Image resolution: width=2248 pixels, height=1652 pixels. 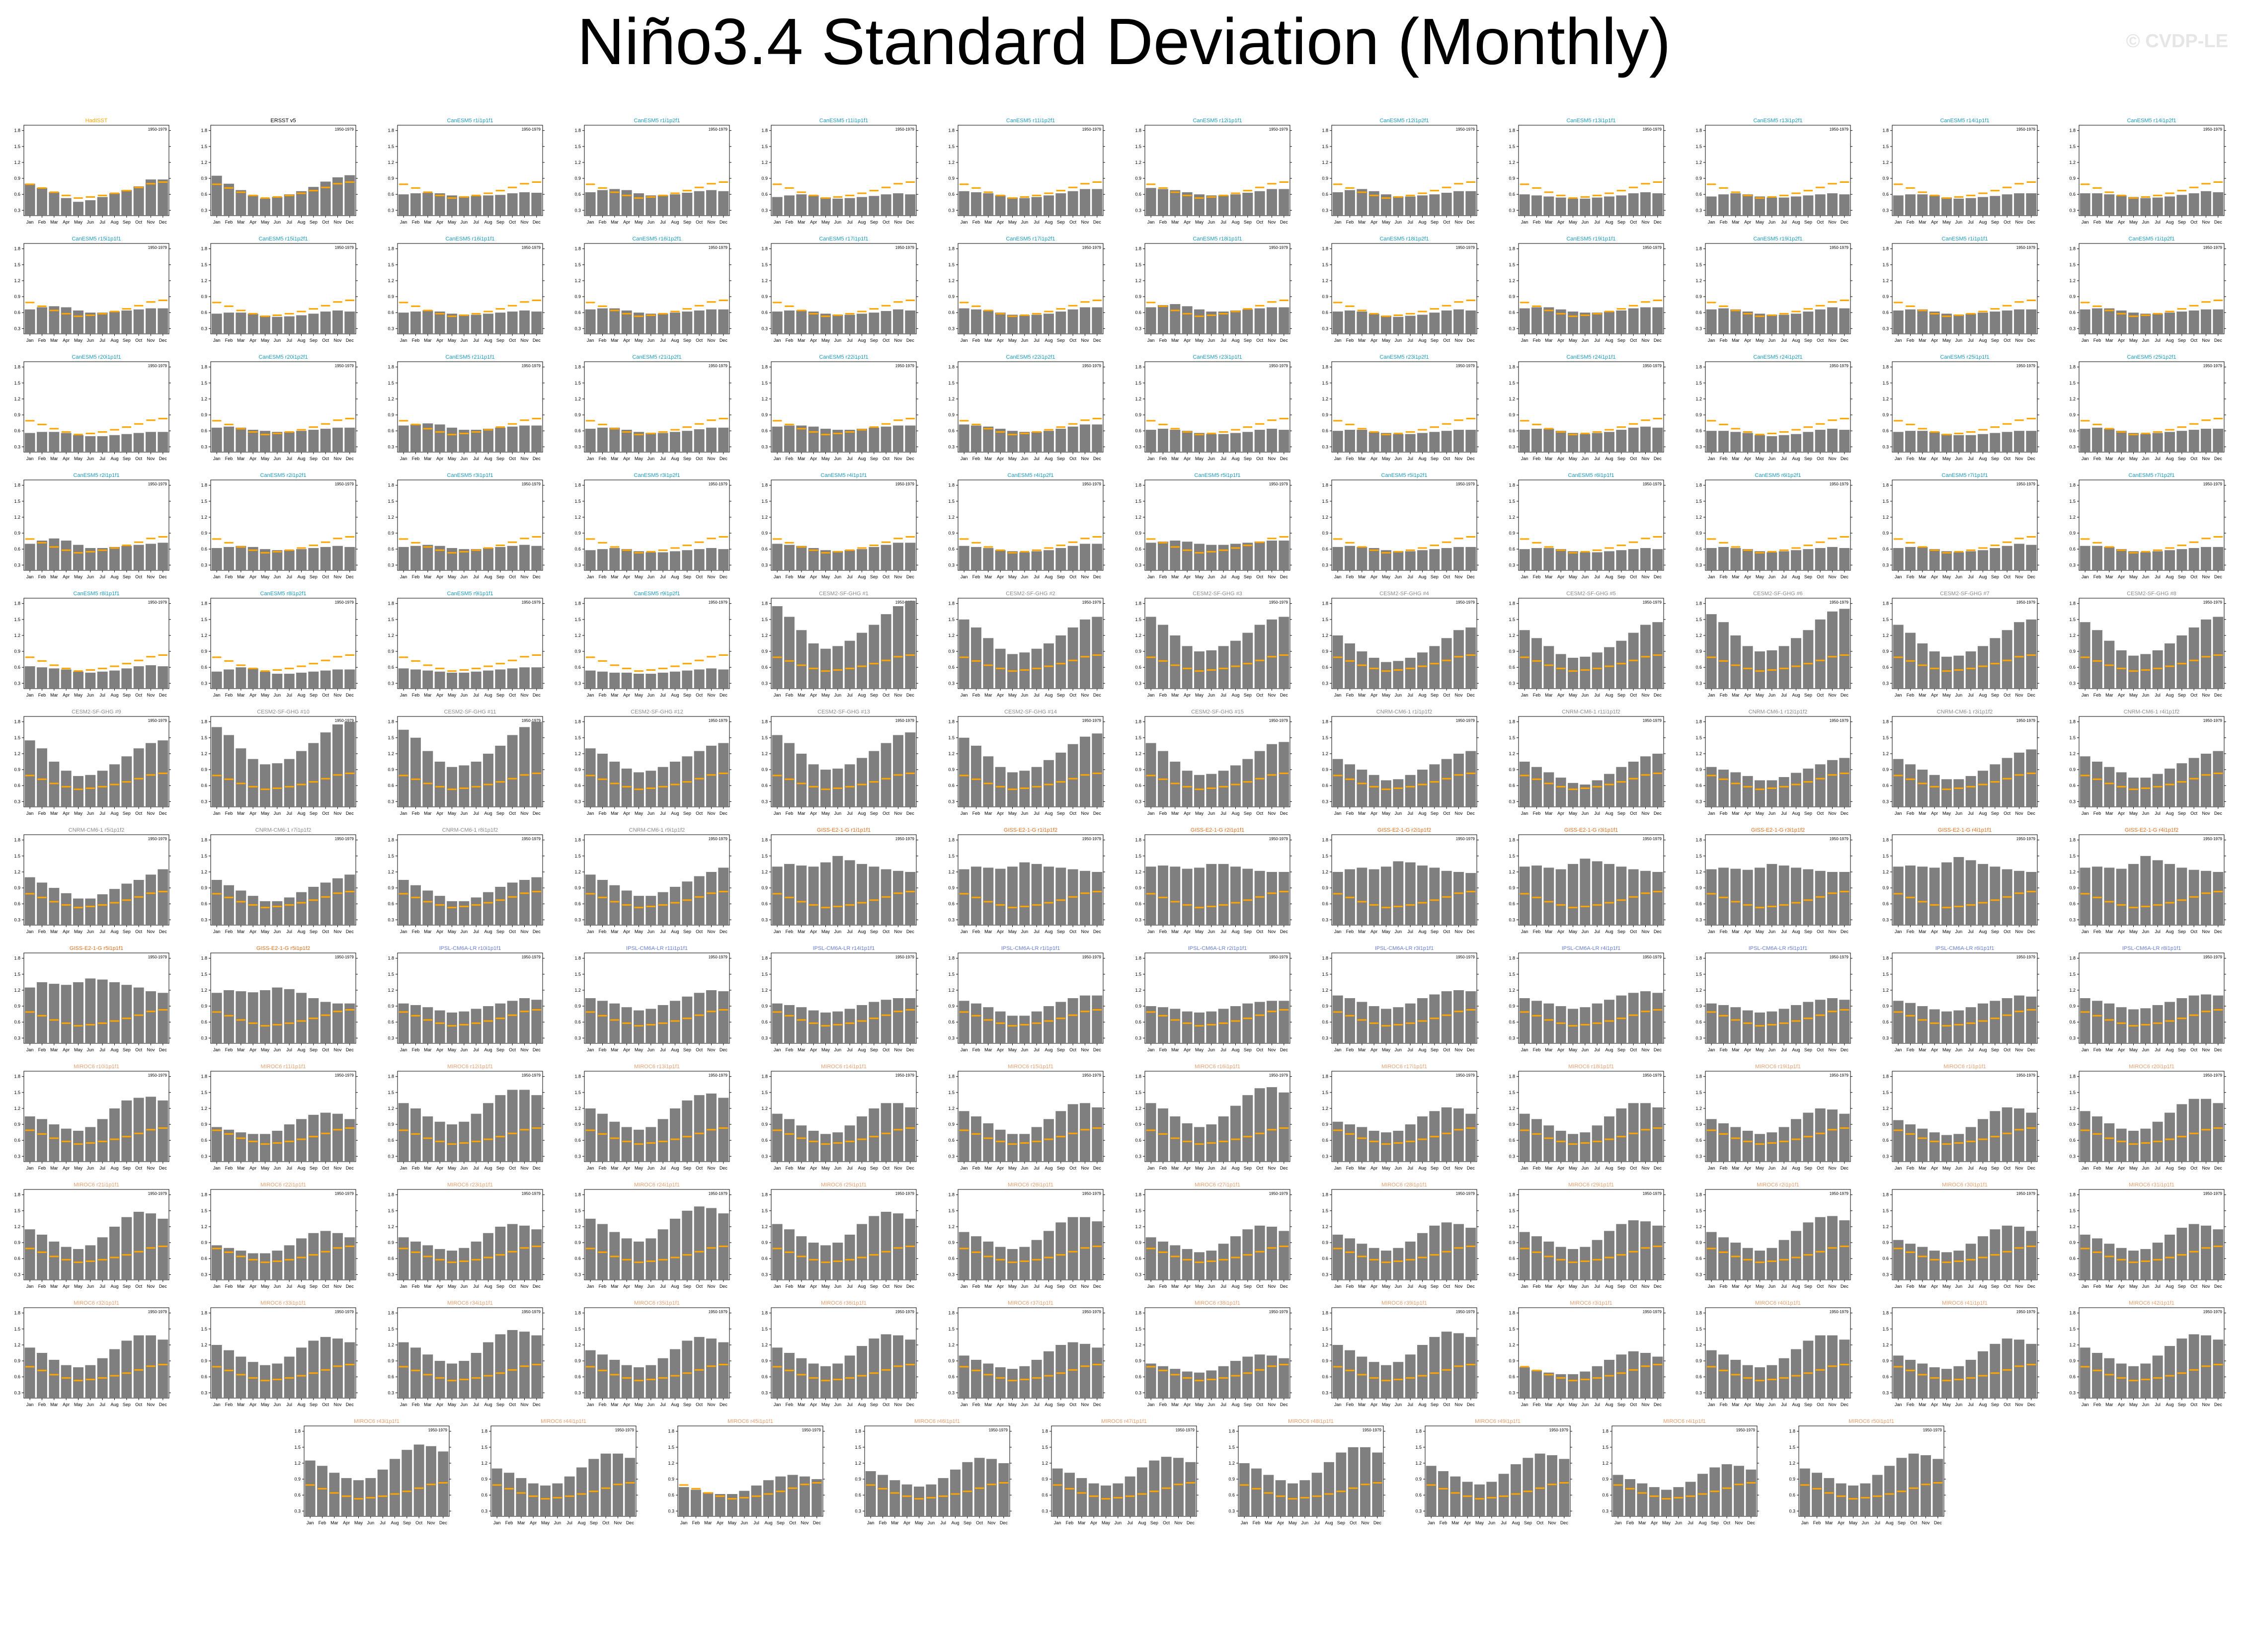 What do you see at coordinates (1030, 712) in the screenshot?
I see `panel-title: CESM2-SF-GHG #14` at bounding box center [1030, 712].